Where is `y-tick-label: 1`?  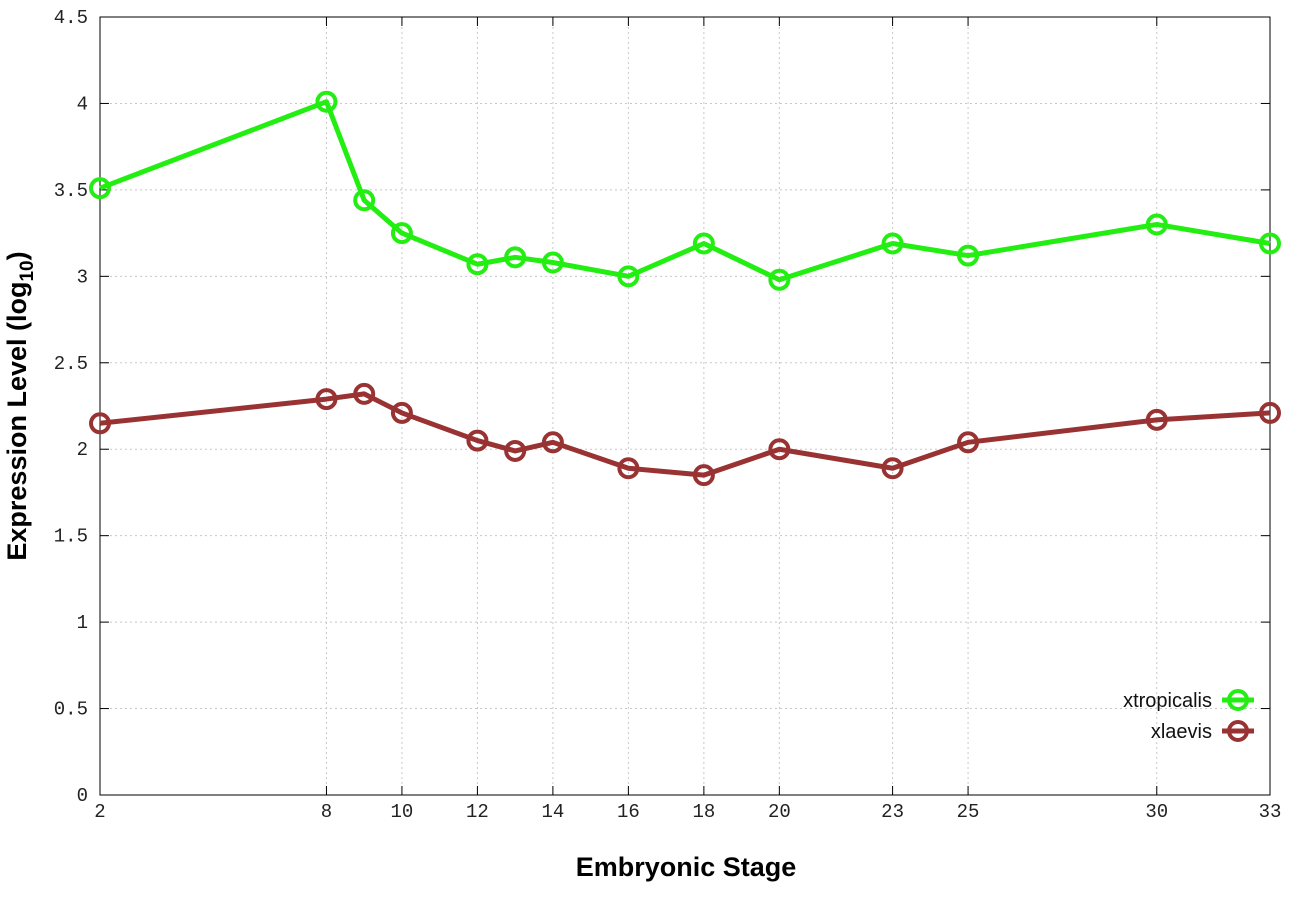 y-tick-label: 1 is located at coordinates (82, 623).